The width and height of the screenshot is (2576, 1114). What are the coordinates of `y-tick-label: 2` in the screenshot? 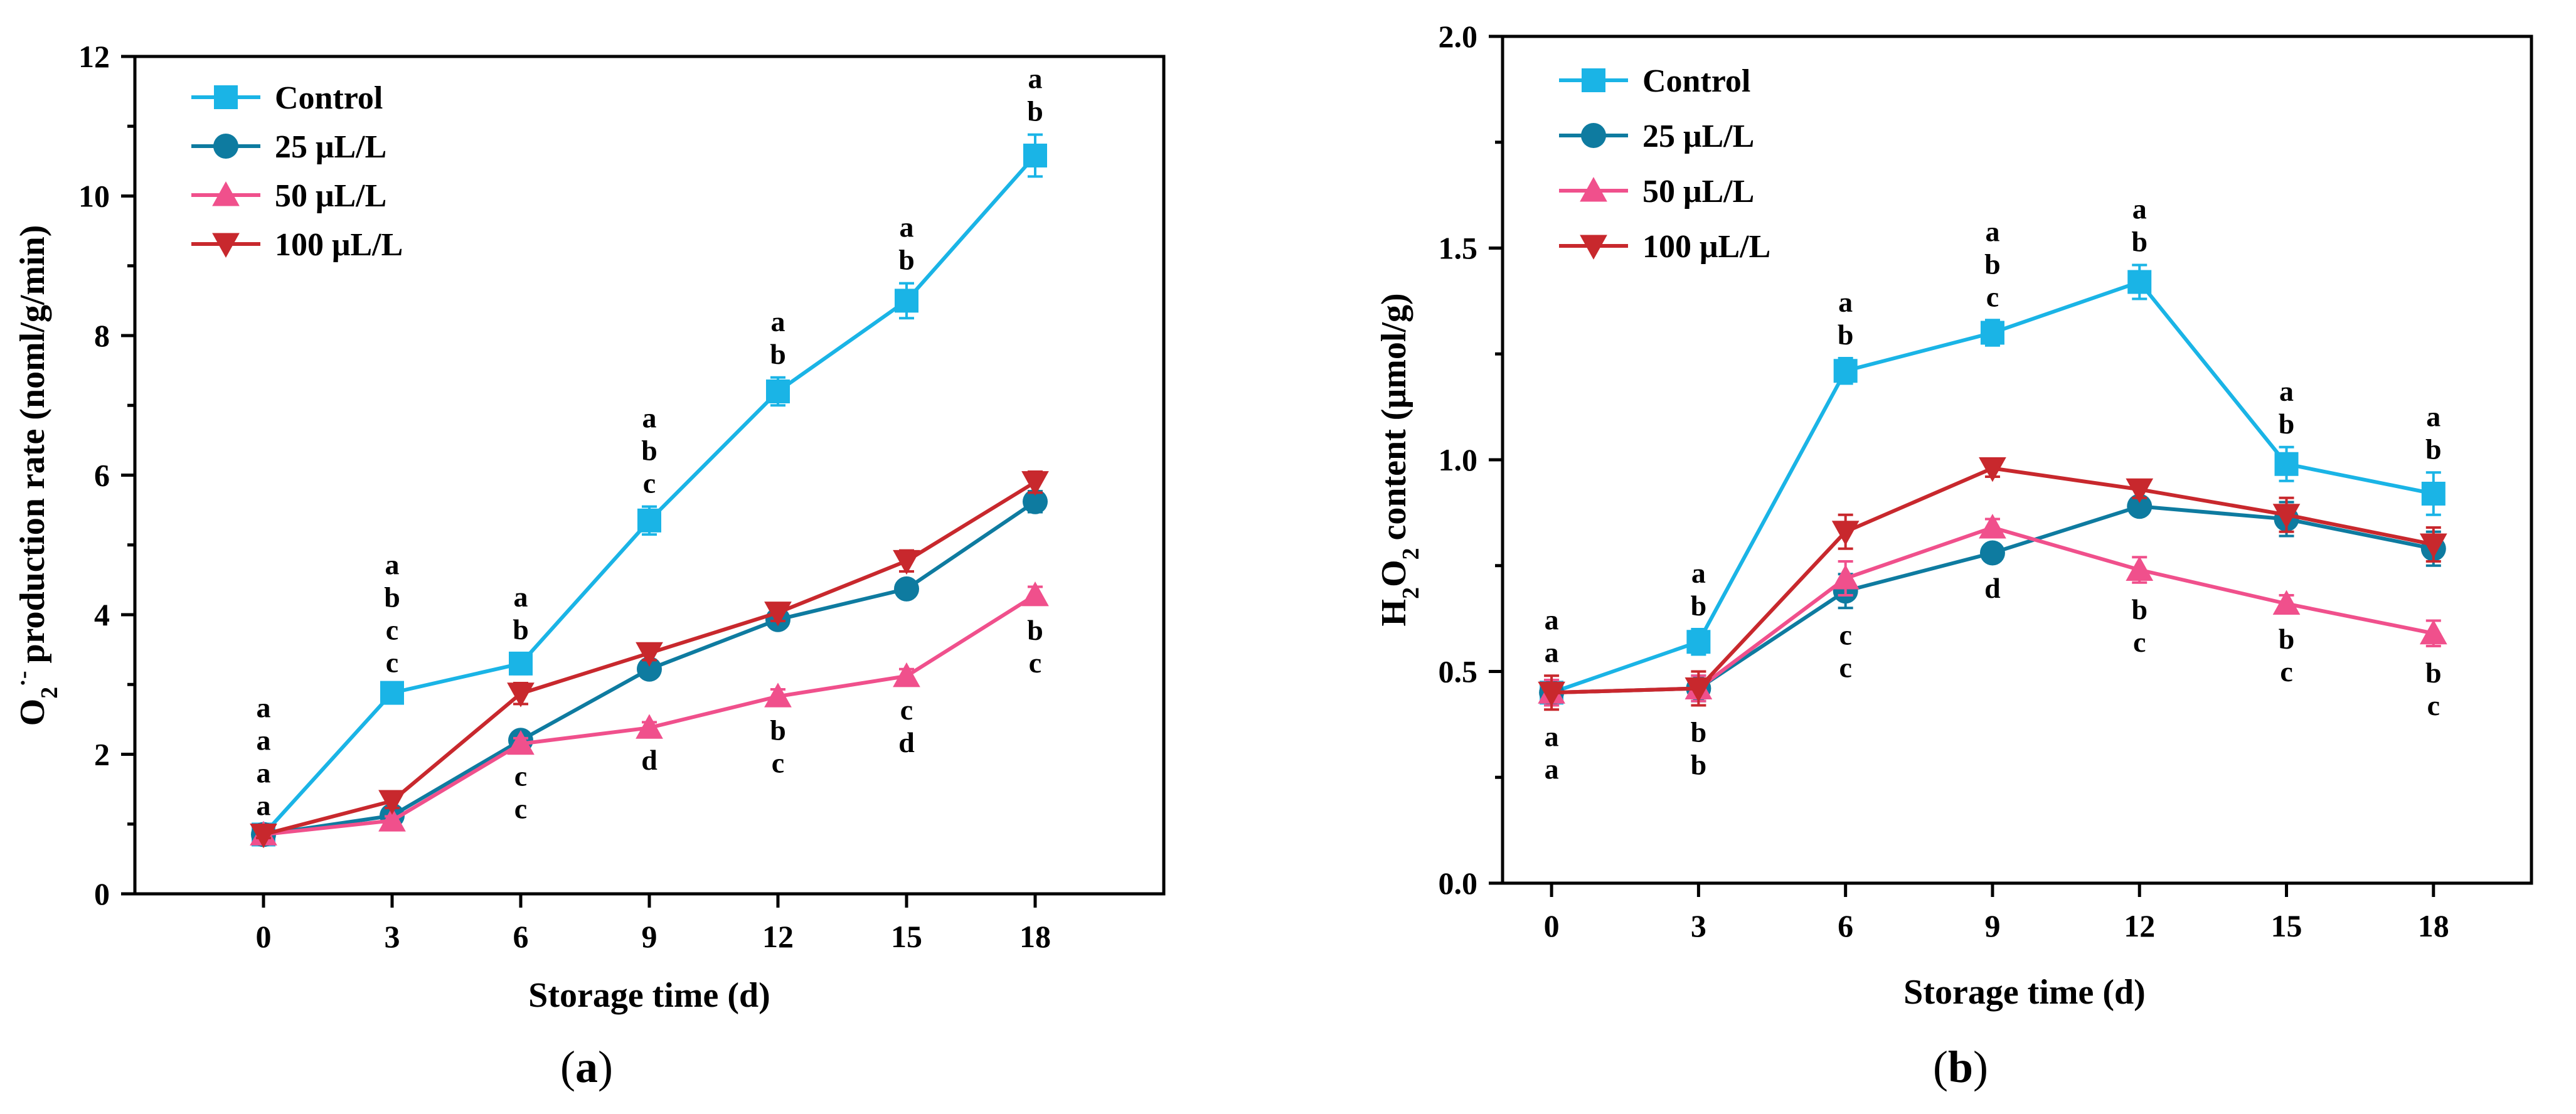 It's located at (102, 754).